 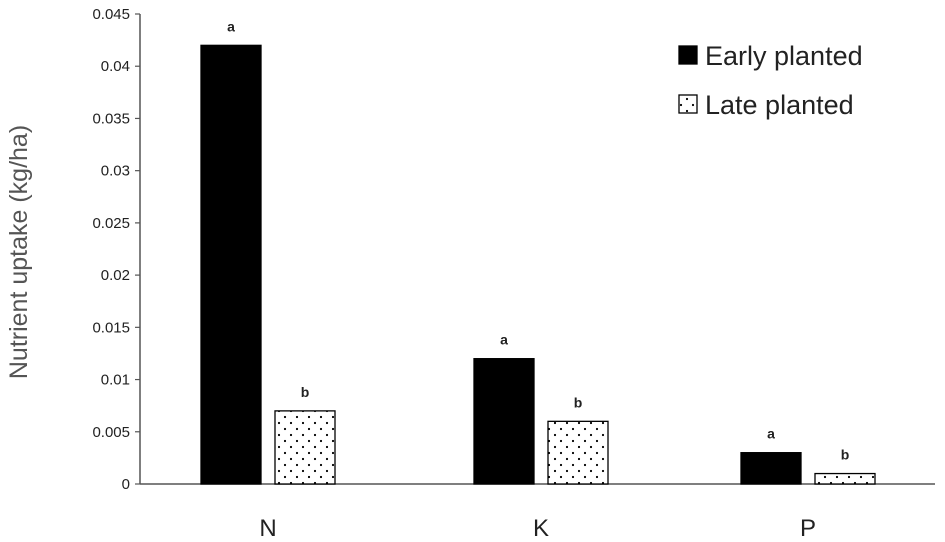 I want to click on legend-swatch-early-planted, so click(x=688, y=55).